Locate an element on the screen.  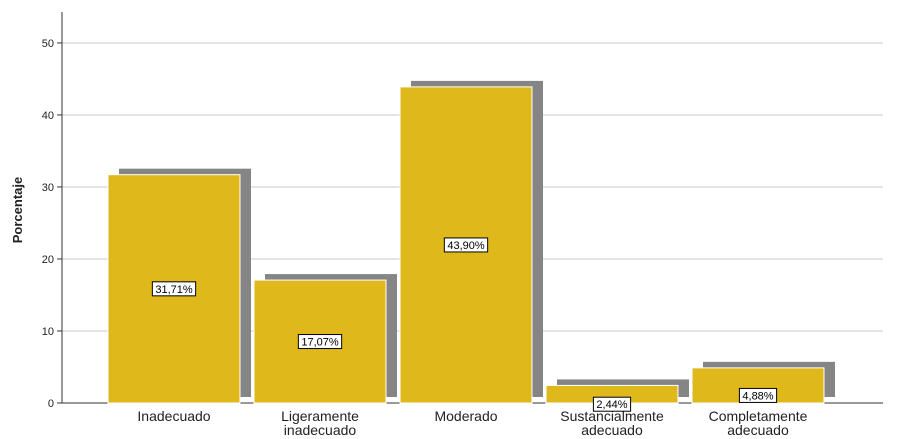
x-tick-label: Inadecuado is located at coordinates (173, 416).